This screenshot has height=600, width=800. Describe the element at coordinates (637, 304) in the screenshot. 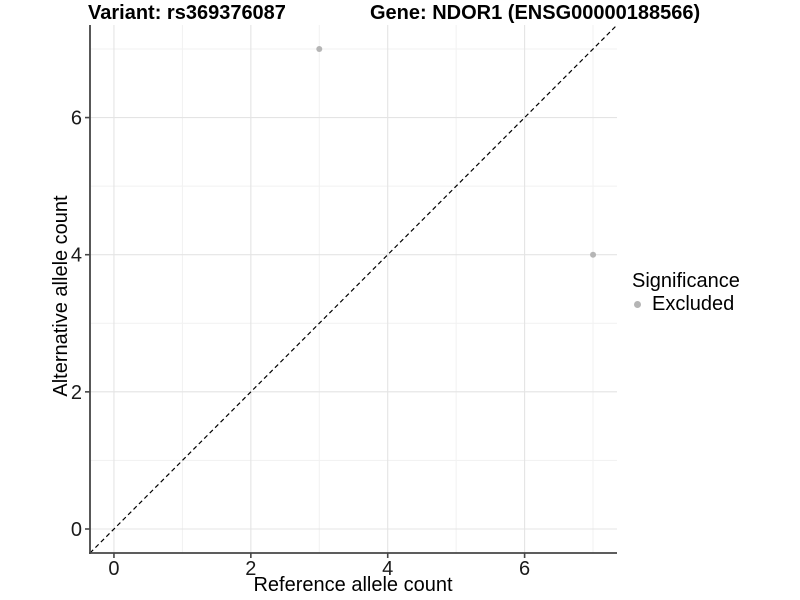

I see `excluded-point-swatch-icon` at that location.